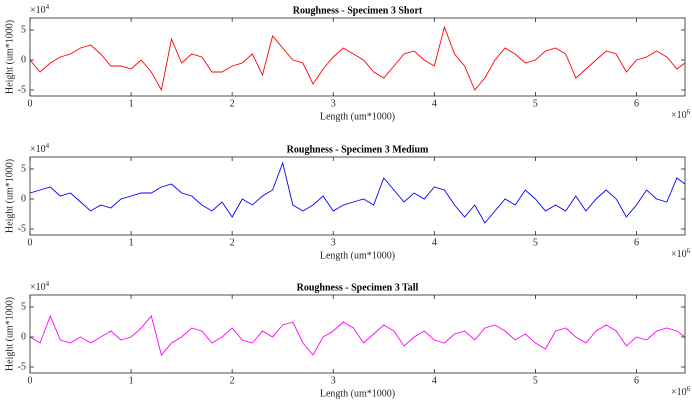 The width and height of the screenshot is (692, 404). What do you see at coordinates (358, 10) in the screenshot?
I see `chart-title: Roughness - Specimen 3 Short` at bounding box center [358, 10].